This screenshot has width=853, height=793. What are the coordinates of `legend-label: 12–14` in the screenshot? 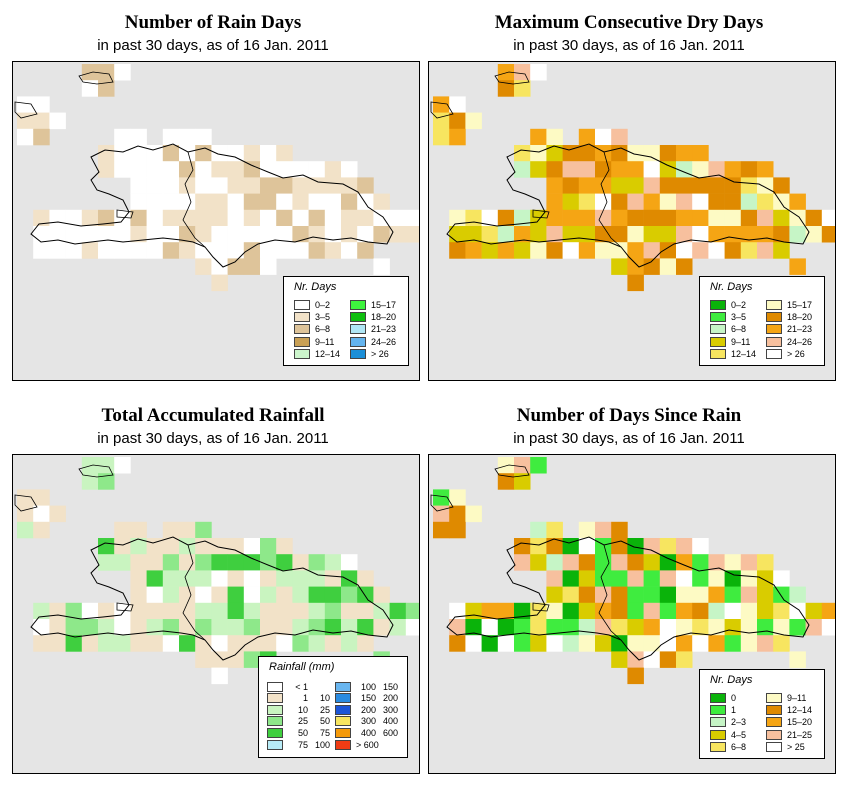 It's located at (744, 354).